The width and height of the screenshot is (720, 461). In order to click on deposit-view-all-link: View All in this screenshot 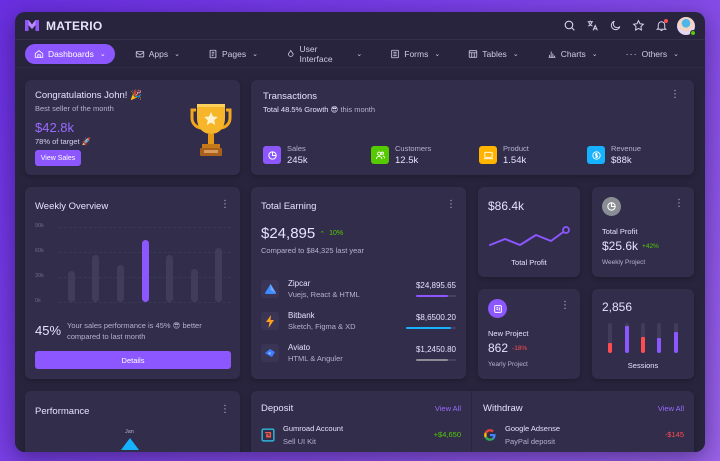, I will do `click(447, 408)`.